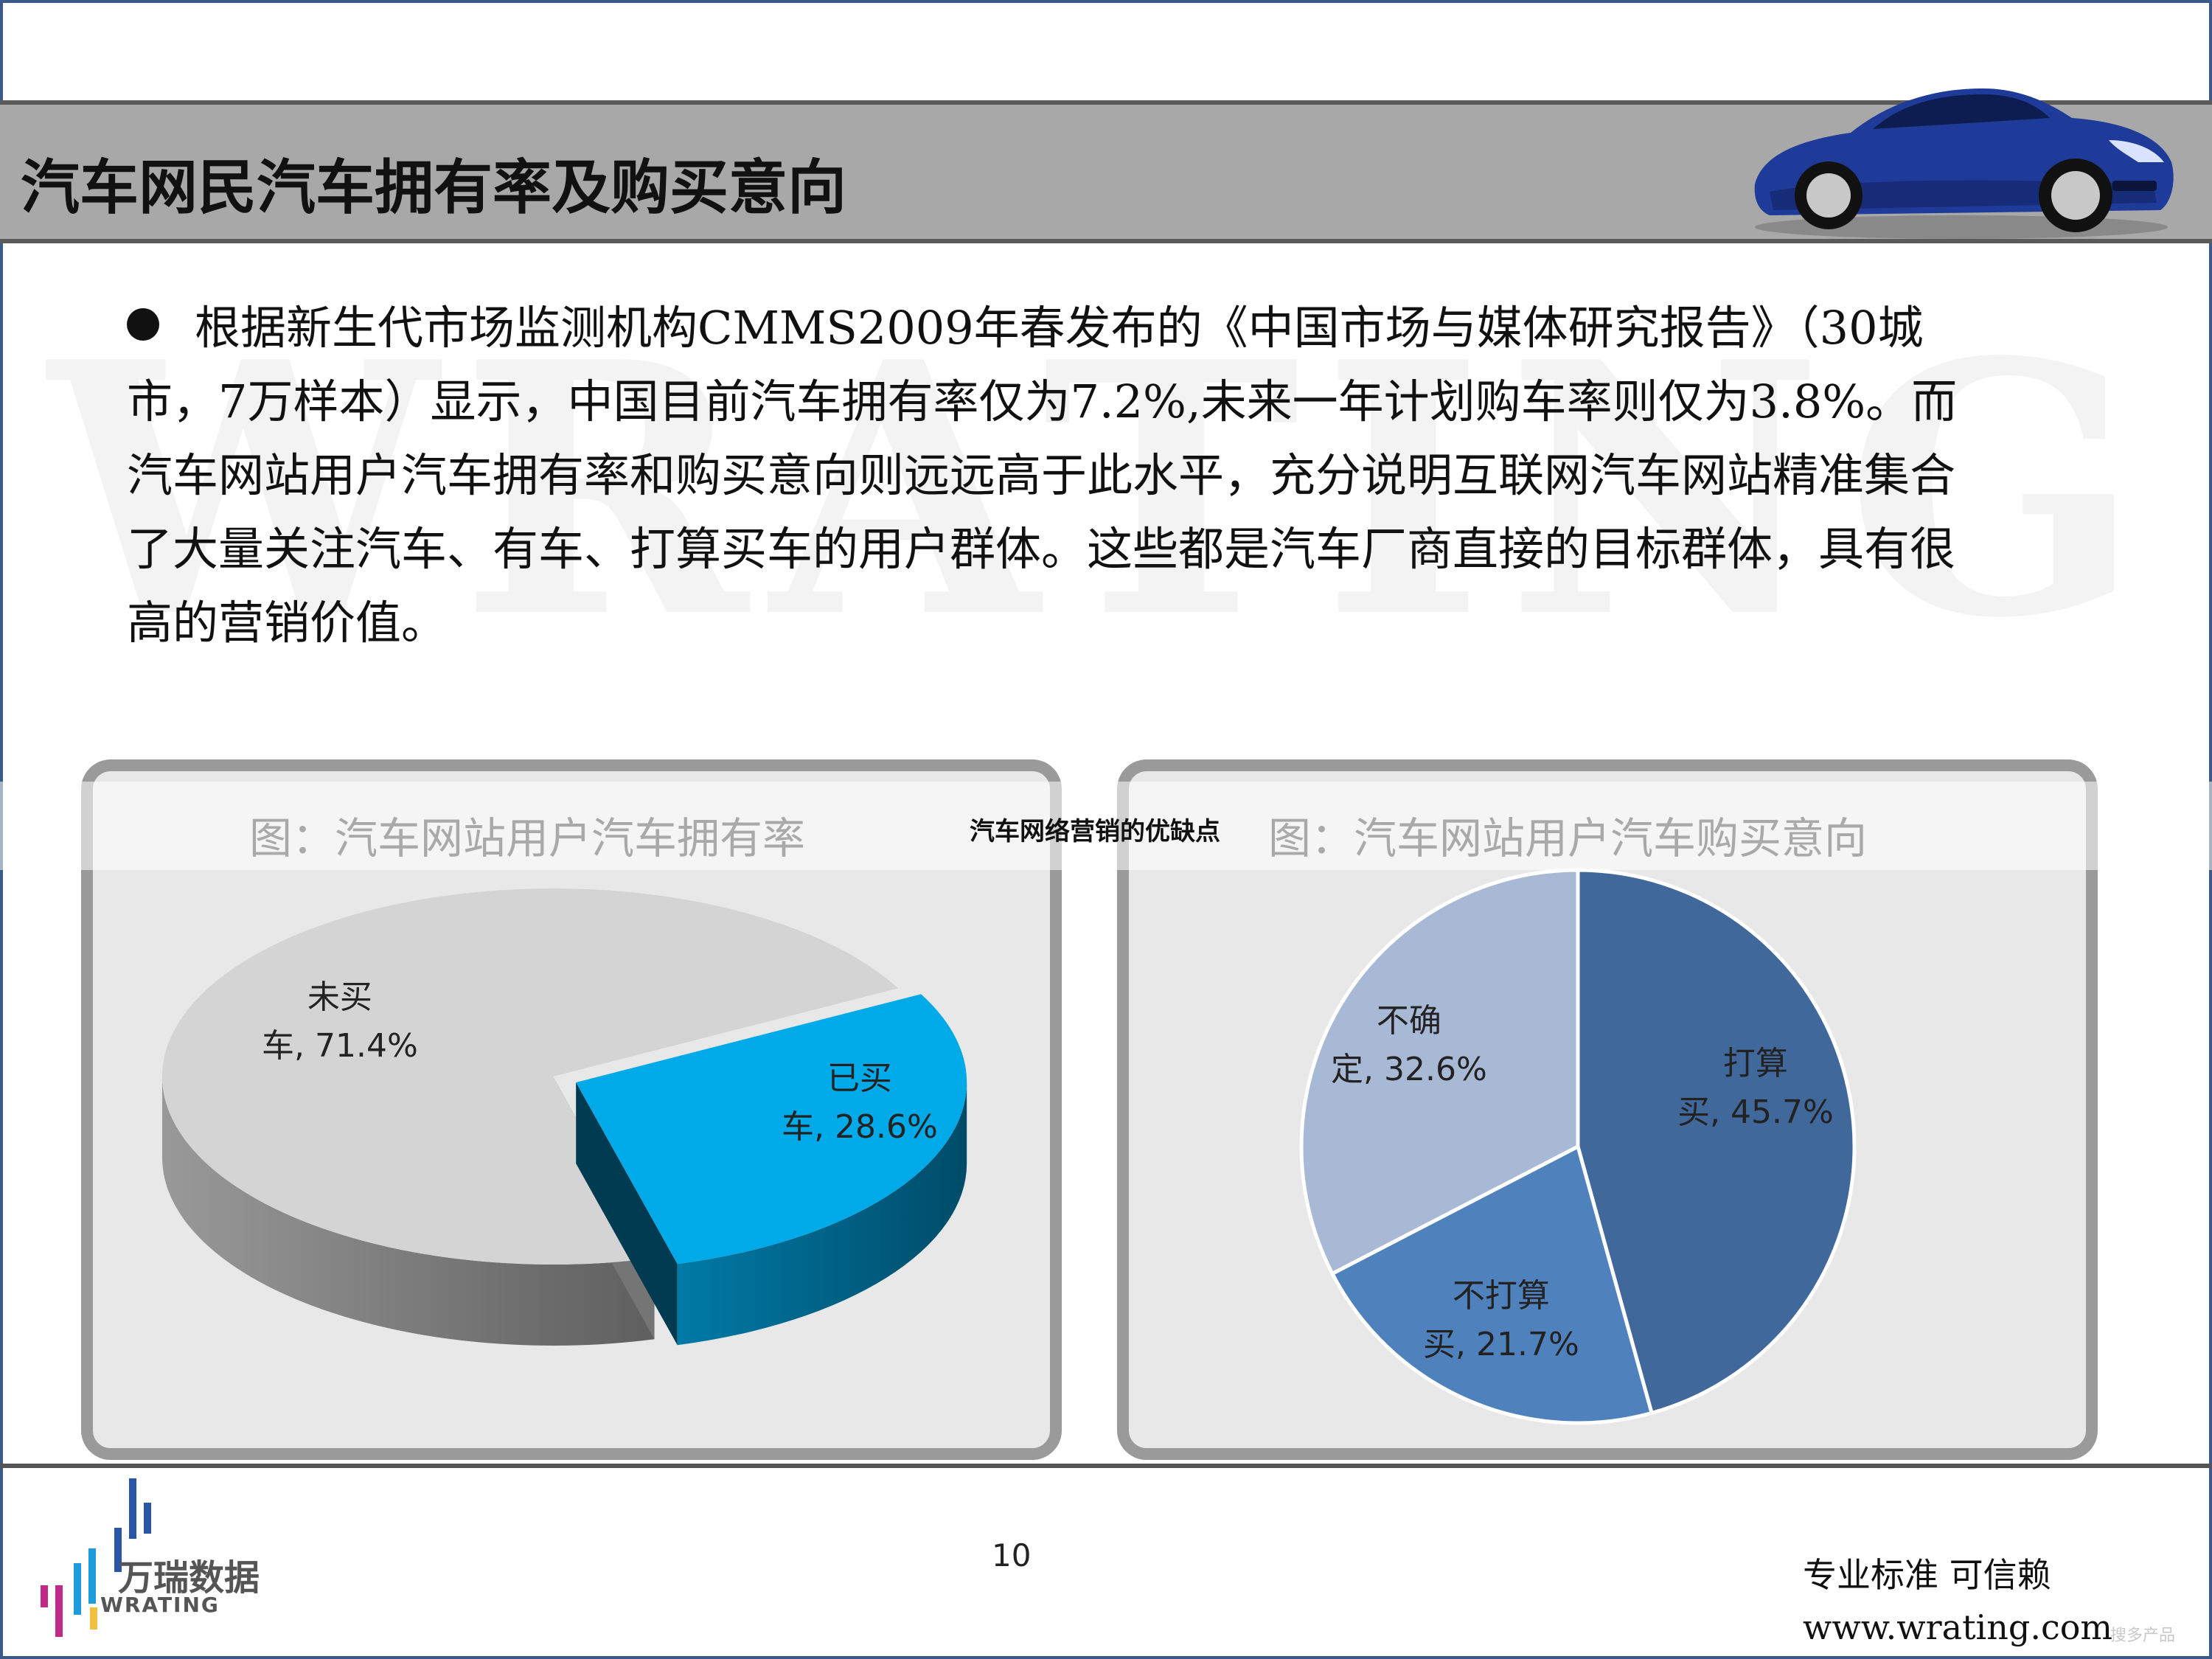  I want to click on paragraph-line: 高的营销价值。, so click(287, 623).